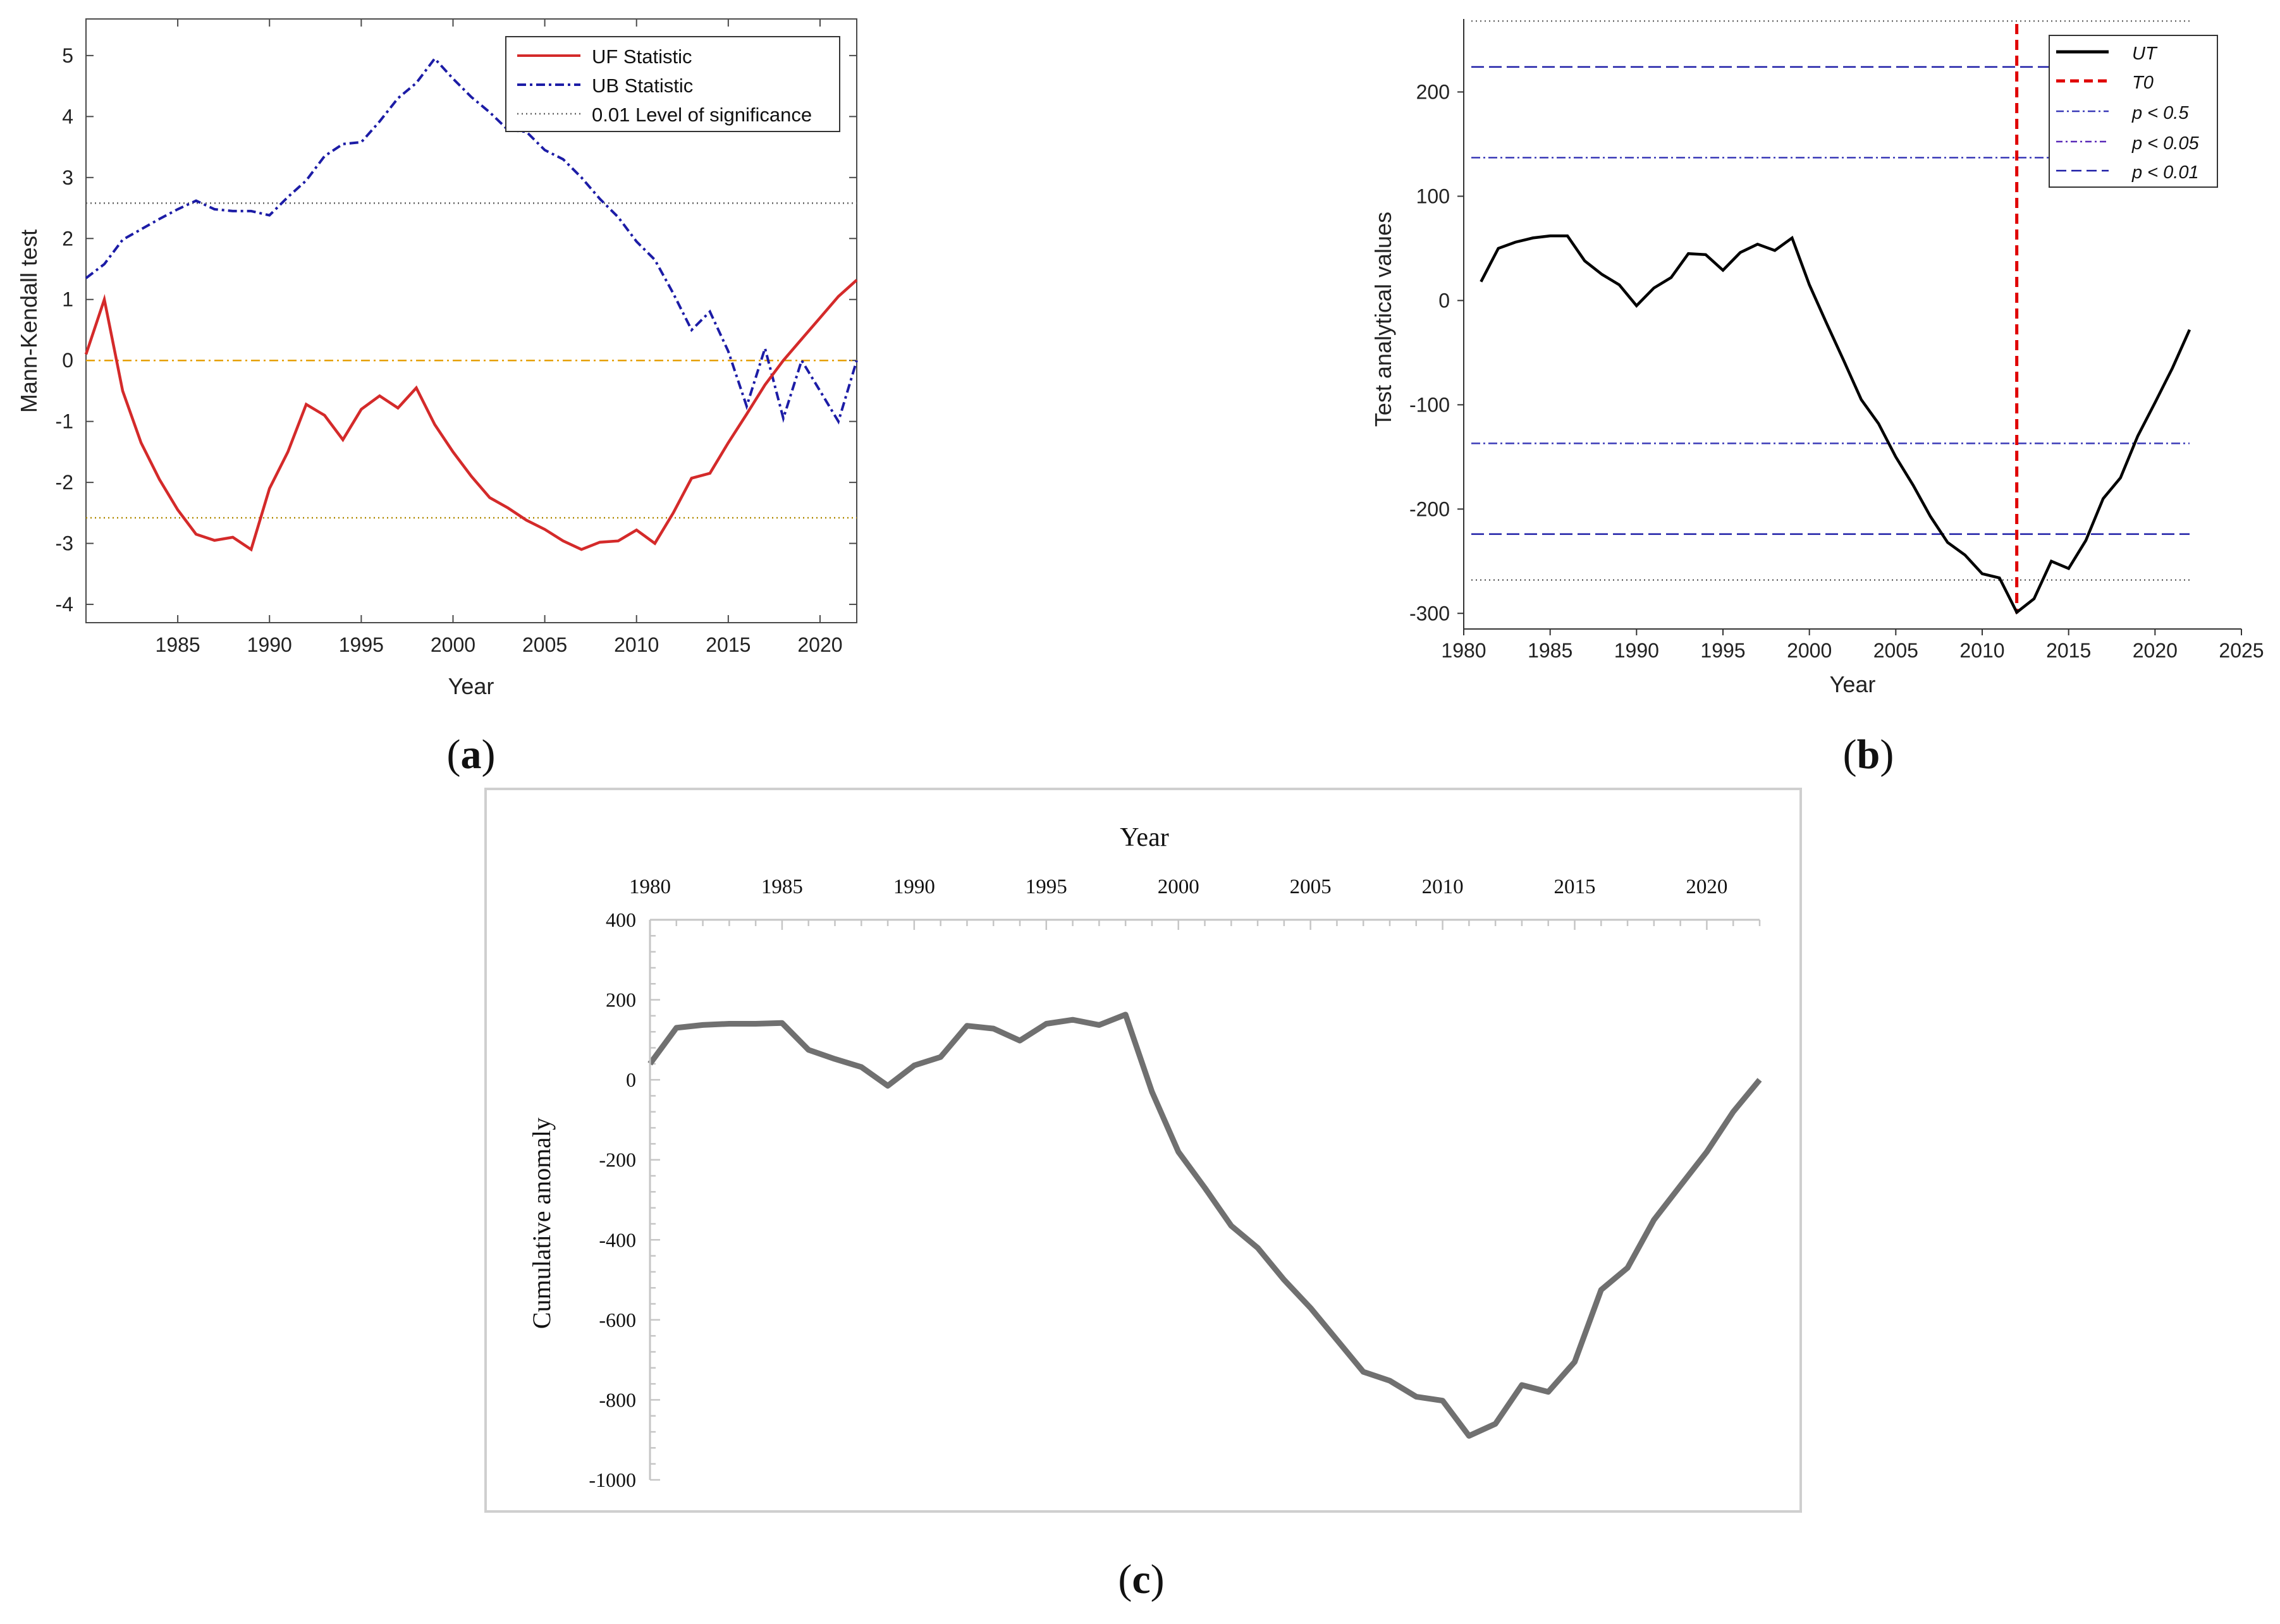  Describe the element at coordinates (2241, 650) in the screenshot. I see `panel-b-x-tick-label: 2025` at that location.